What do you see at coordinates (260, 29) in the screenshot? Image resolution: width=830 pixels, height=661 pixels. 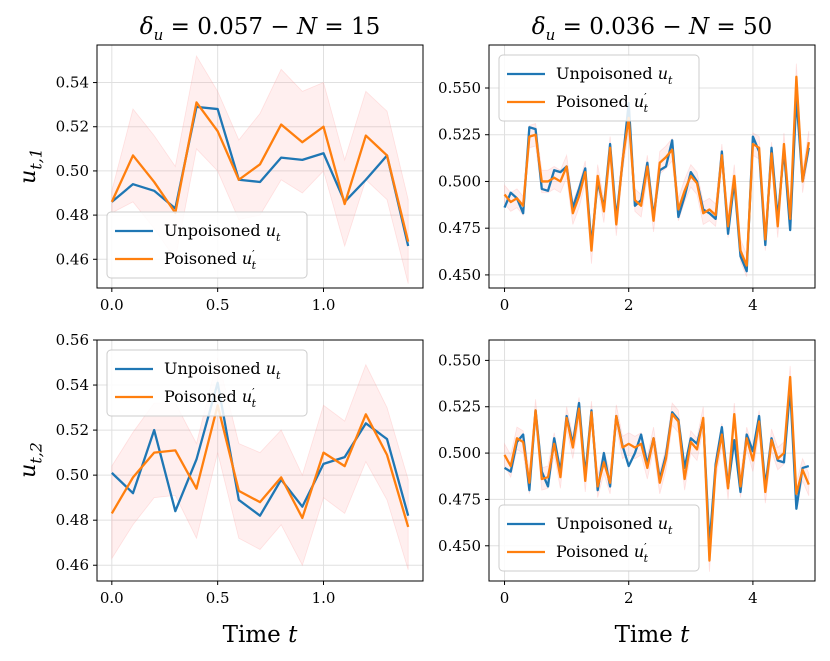 I see `chart-title: δu = 0.057 − N = 15` at bounding box center [260, 29].